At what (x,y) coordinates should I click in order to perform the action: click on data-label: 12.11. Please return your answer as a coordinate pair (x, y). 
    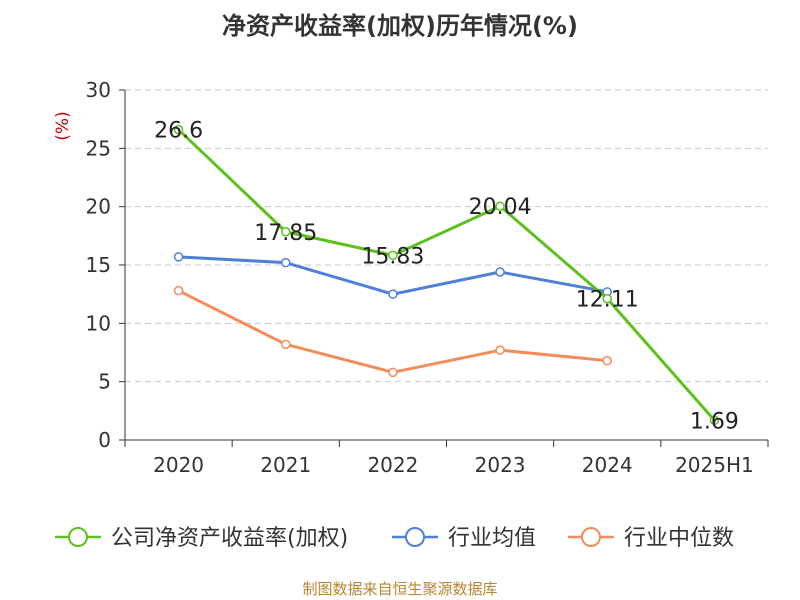
    Looking at the image, I should click on (607, 300).